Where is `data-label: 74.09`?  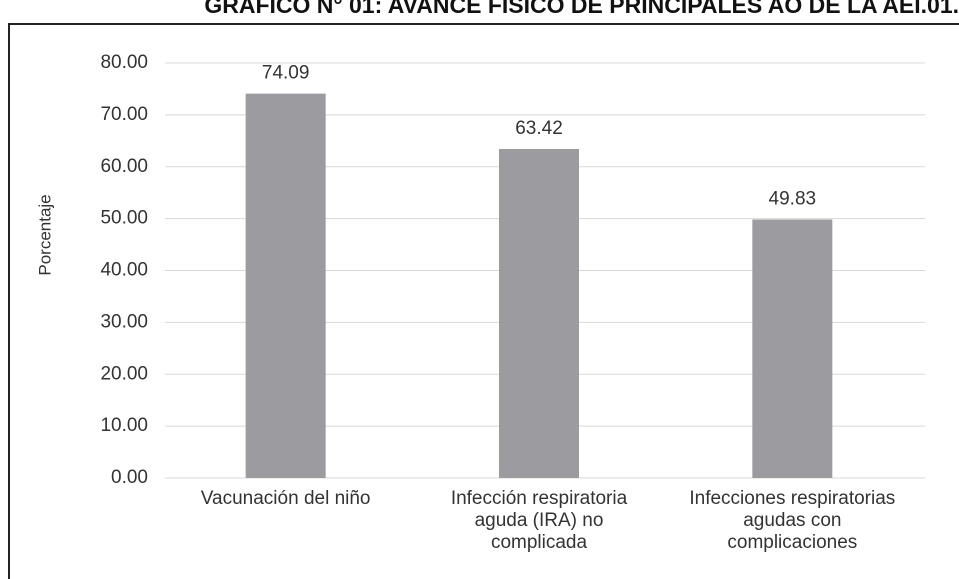 data-label: 74.09 is located at coordinates (286, 73).